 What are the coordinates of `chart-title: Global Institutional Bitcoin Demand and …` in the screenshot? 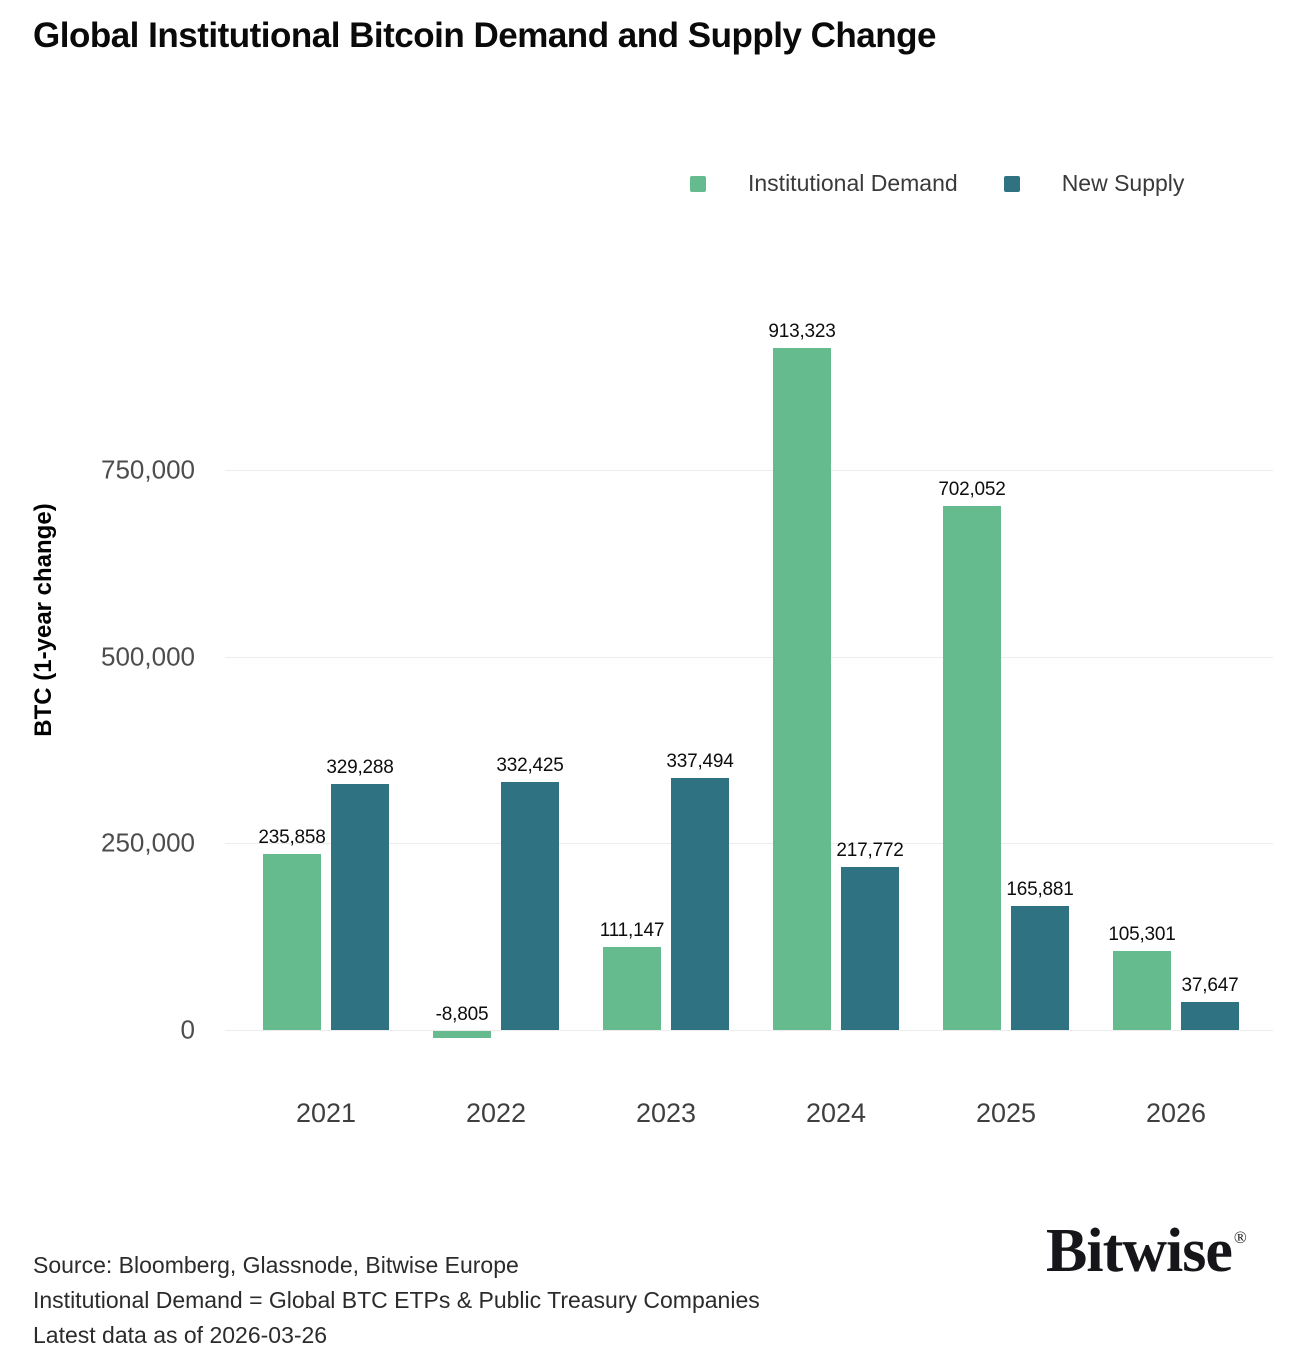 It's located at (484, 35).